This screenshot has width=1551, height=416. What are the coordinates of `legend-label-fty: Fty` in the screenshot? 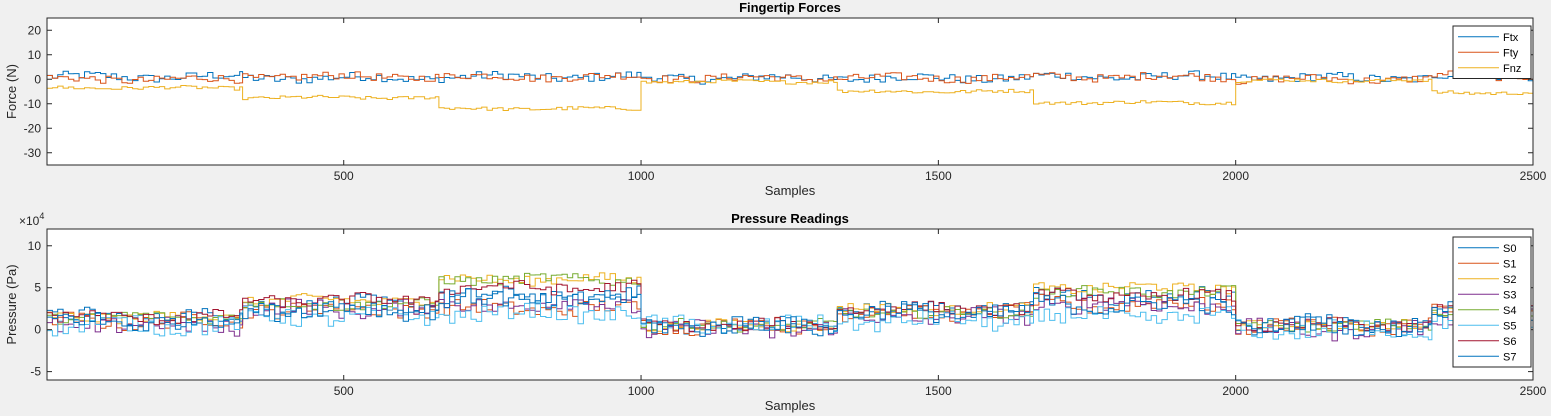 It's located at (1511, 53).